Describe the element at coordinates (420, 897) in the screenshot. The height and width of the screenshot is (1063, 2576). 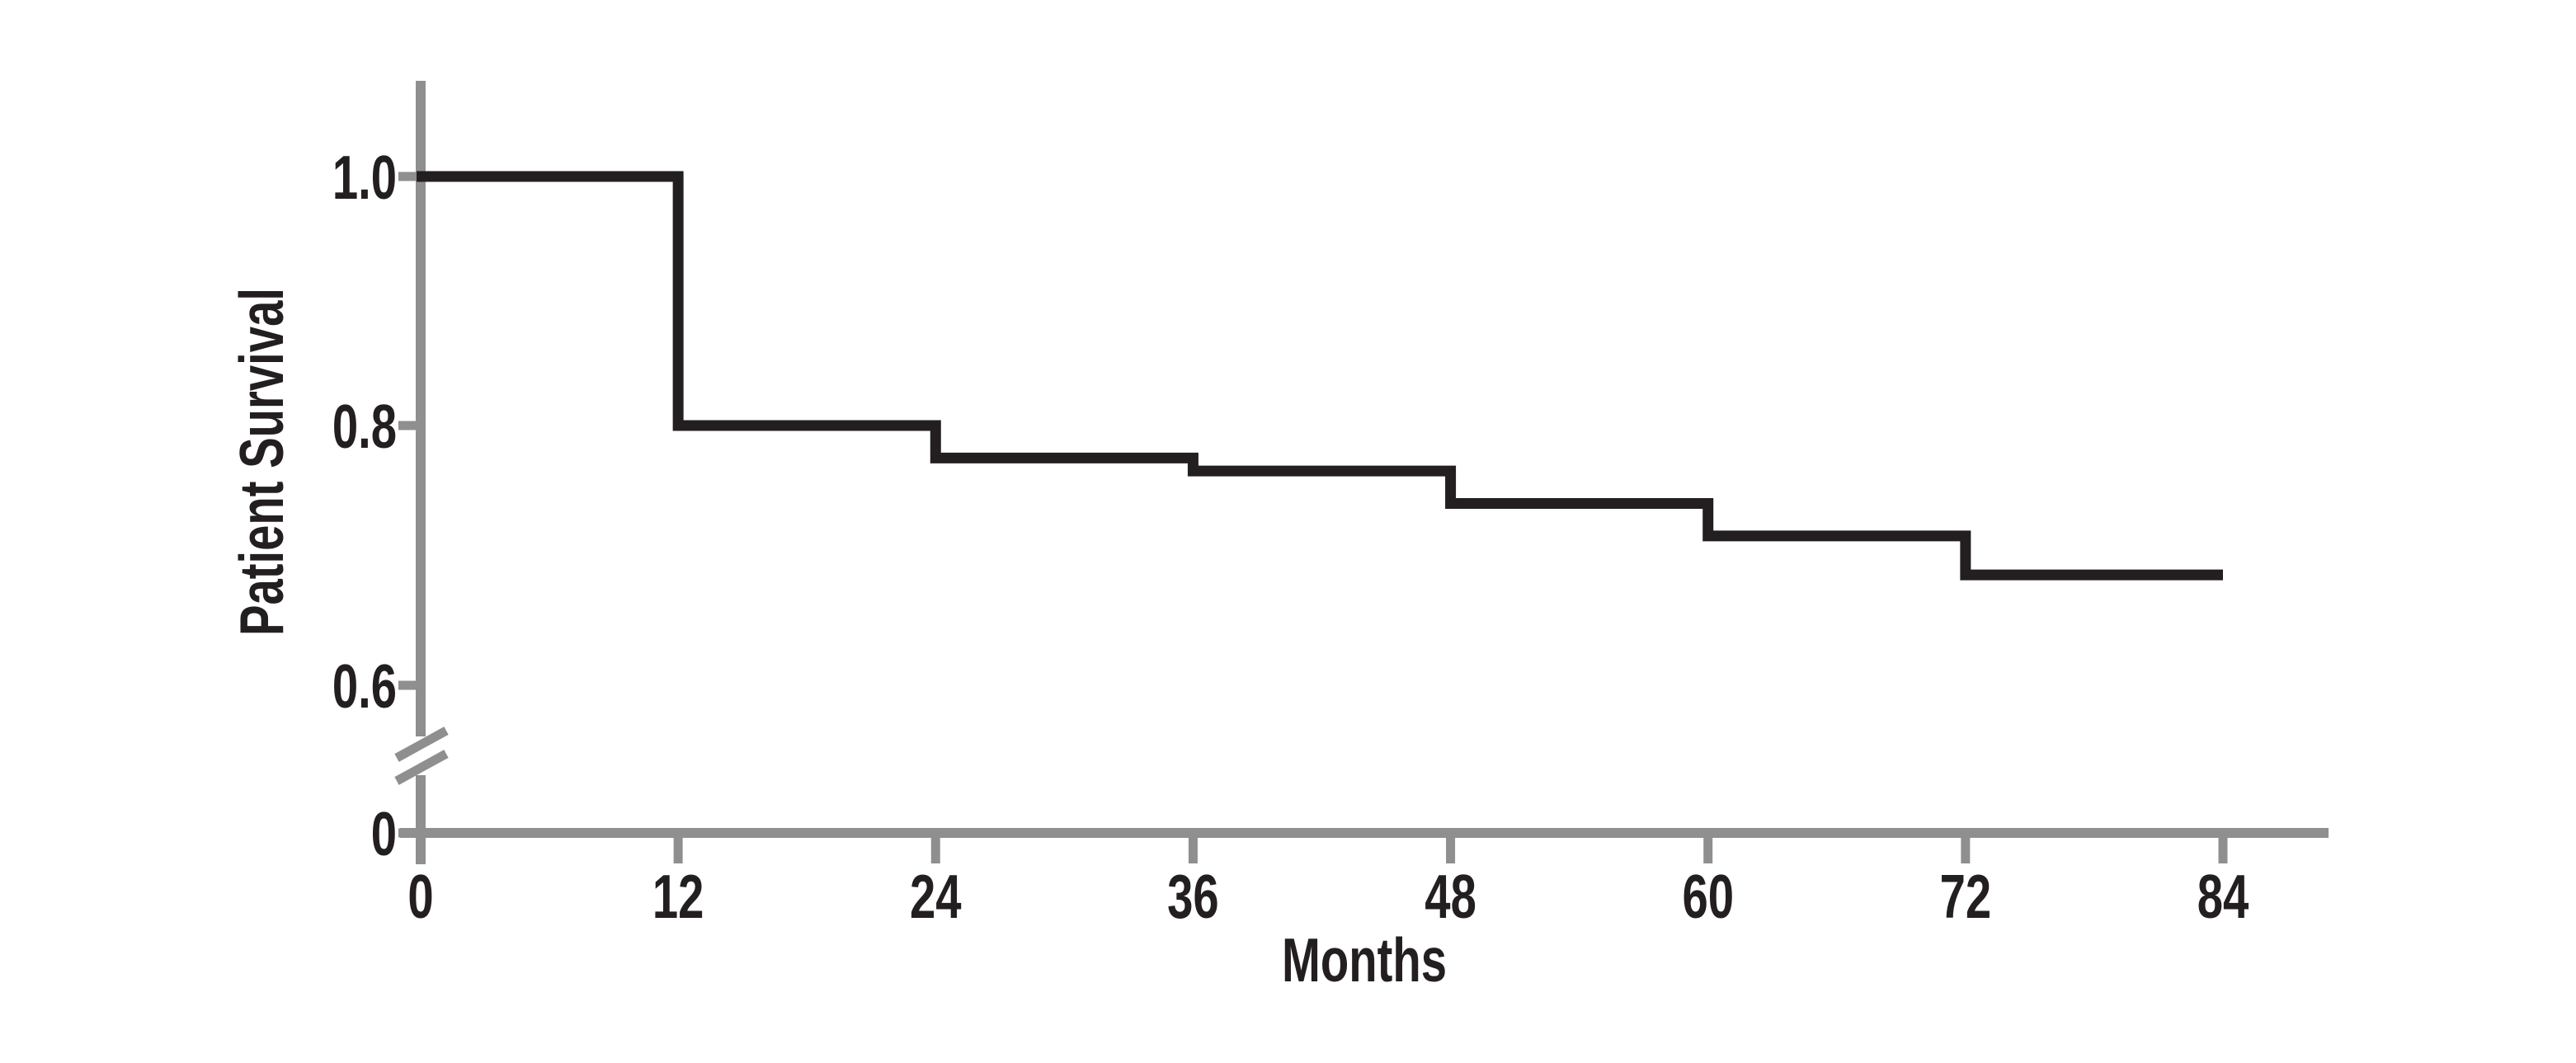
I see `x-tick-label: 0` at that location.